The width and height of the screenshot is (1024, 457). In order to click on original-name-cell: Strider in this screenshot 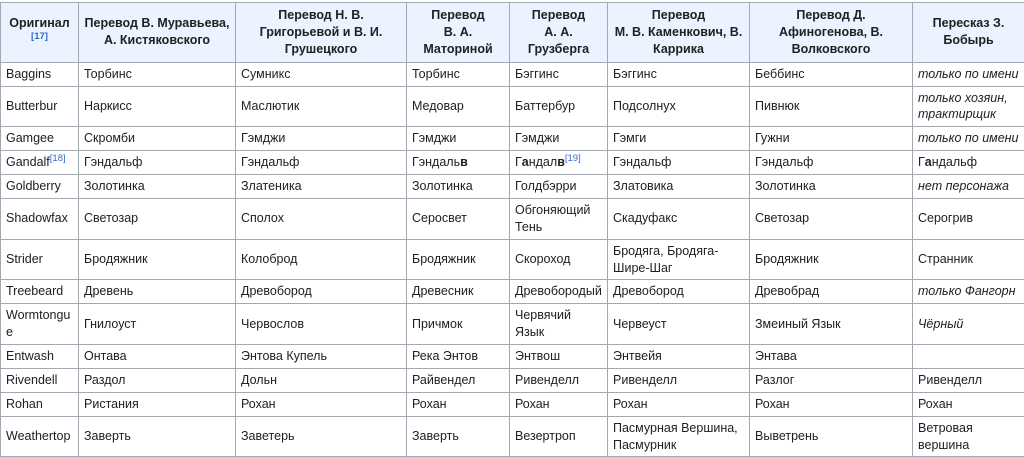, I will do `click(40, 259)`.